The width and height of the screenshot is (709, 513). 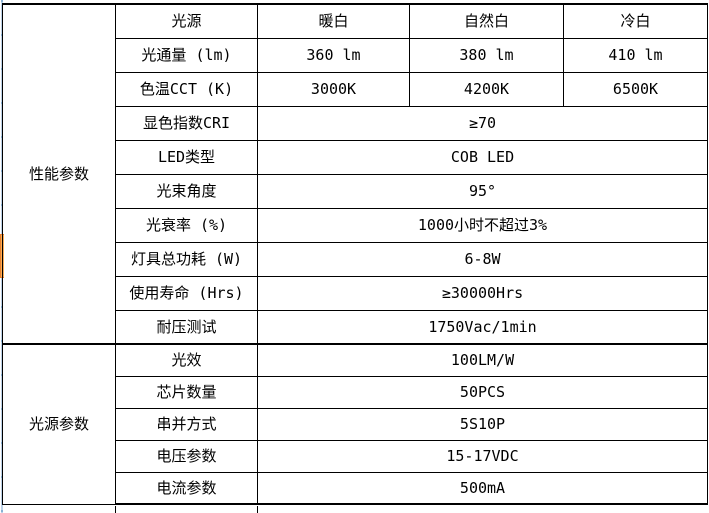 I want to click on header-light-source: 光源, so click(x=186, y=21).